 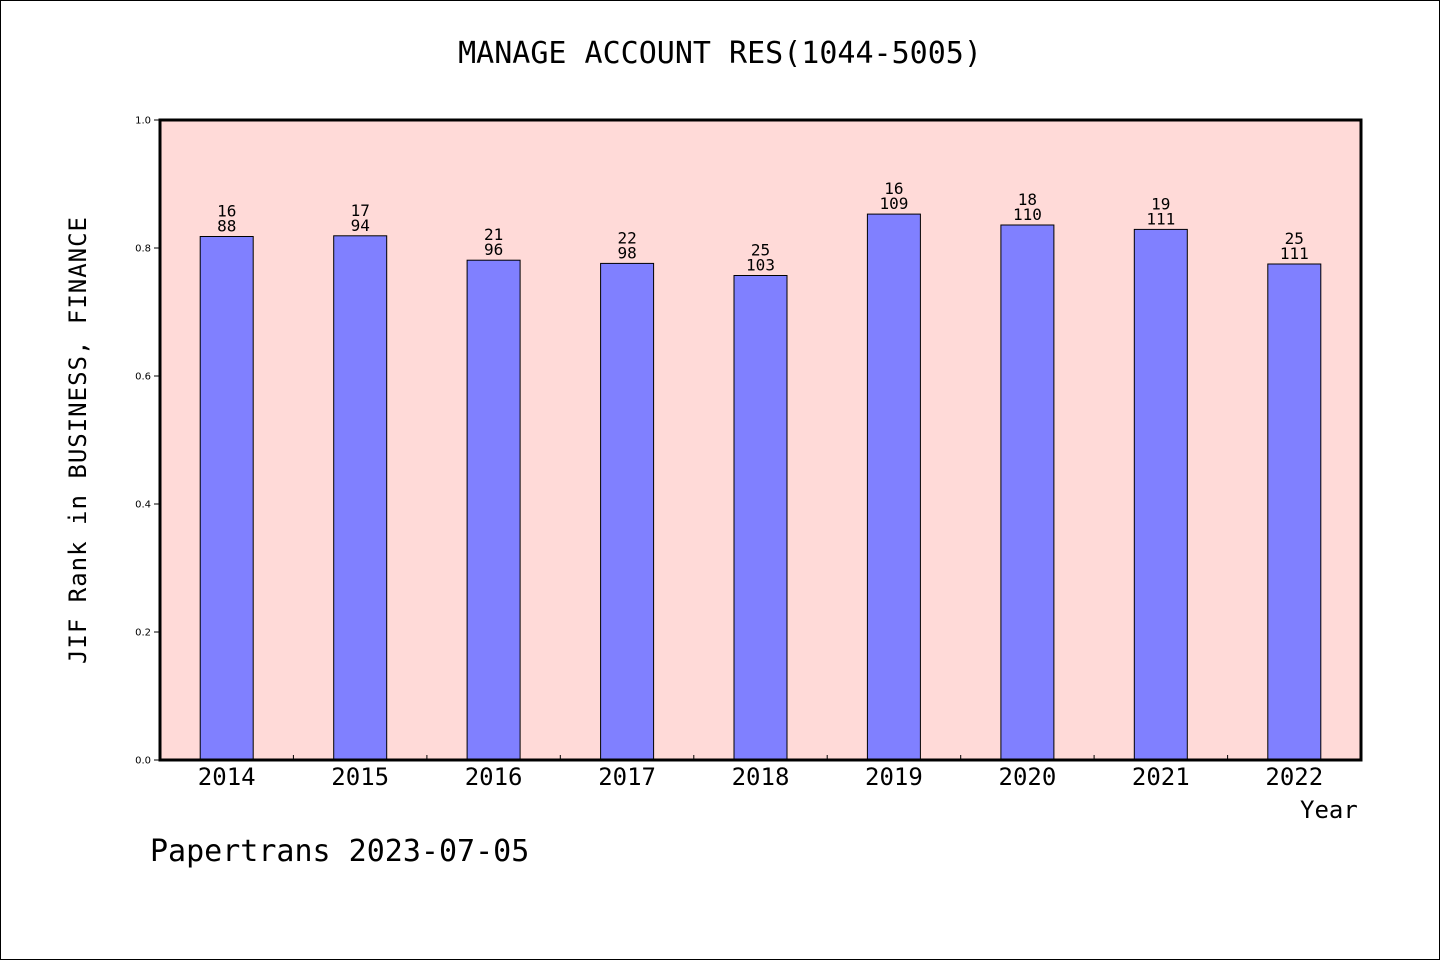 I want to click on bar-2018, so click(x=760, y=518).